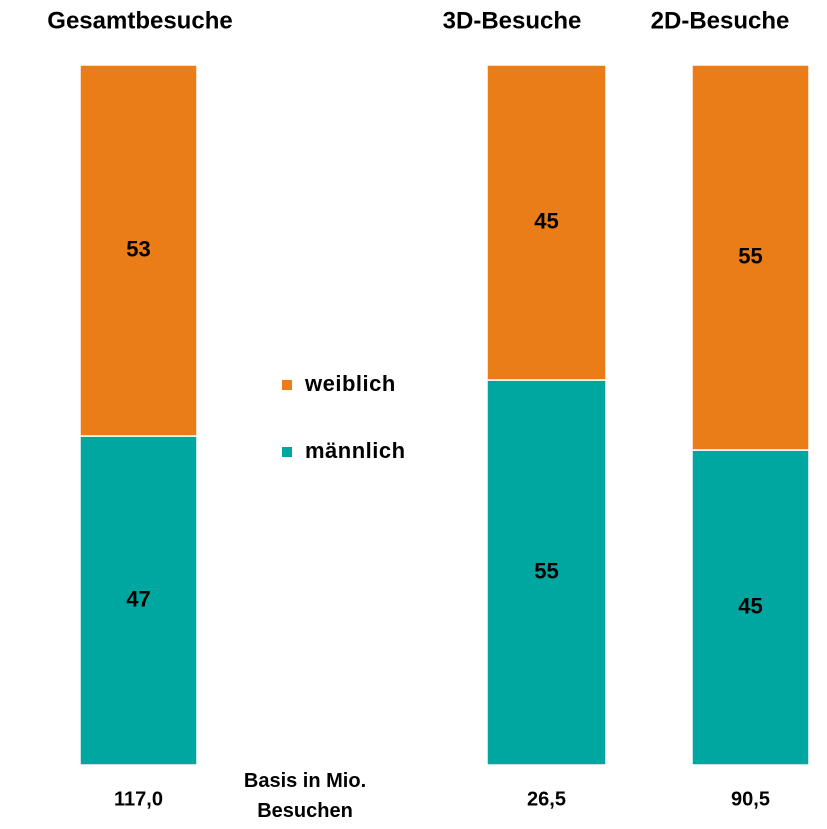  I want to click on legend-label: weiblich, so click(350, 383).